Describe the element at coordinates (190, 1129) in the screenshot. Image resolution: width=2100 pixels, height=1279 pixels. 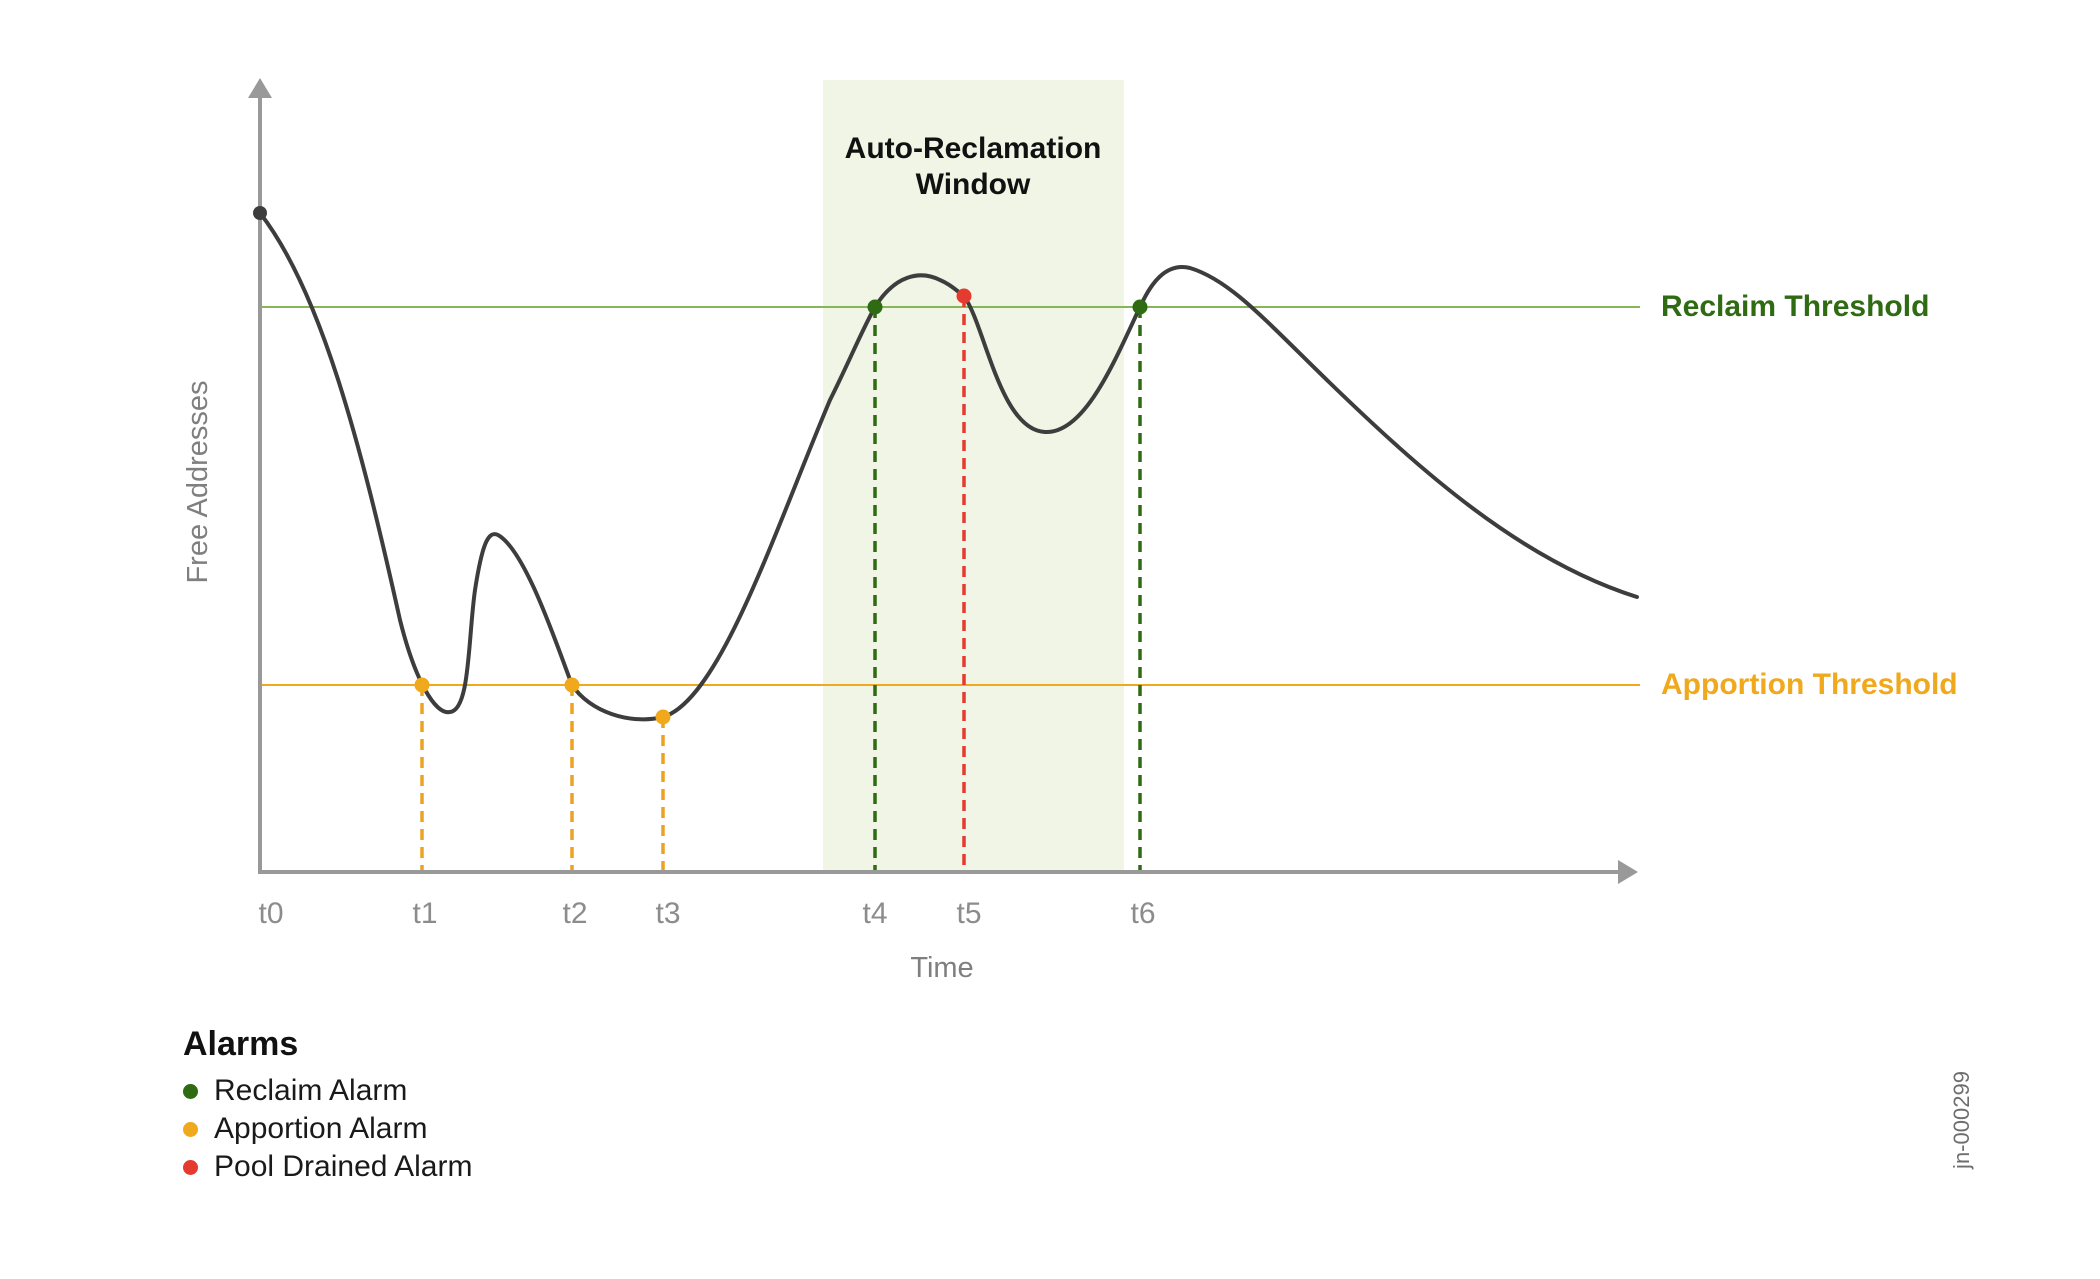
I see `apportion-alarm-dot-icon` at that location.